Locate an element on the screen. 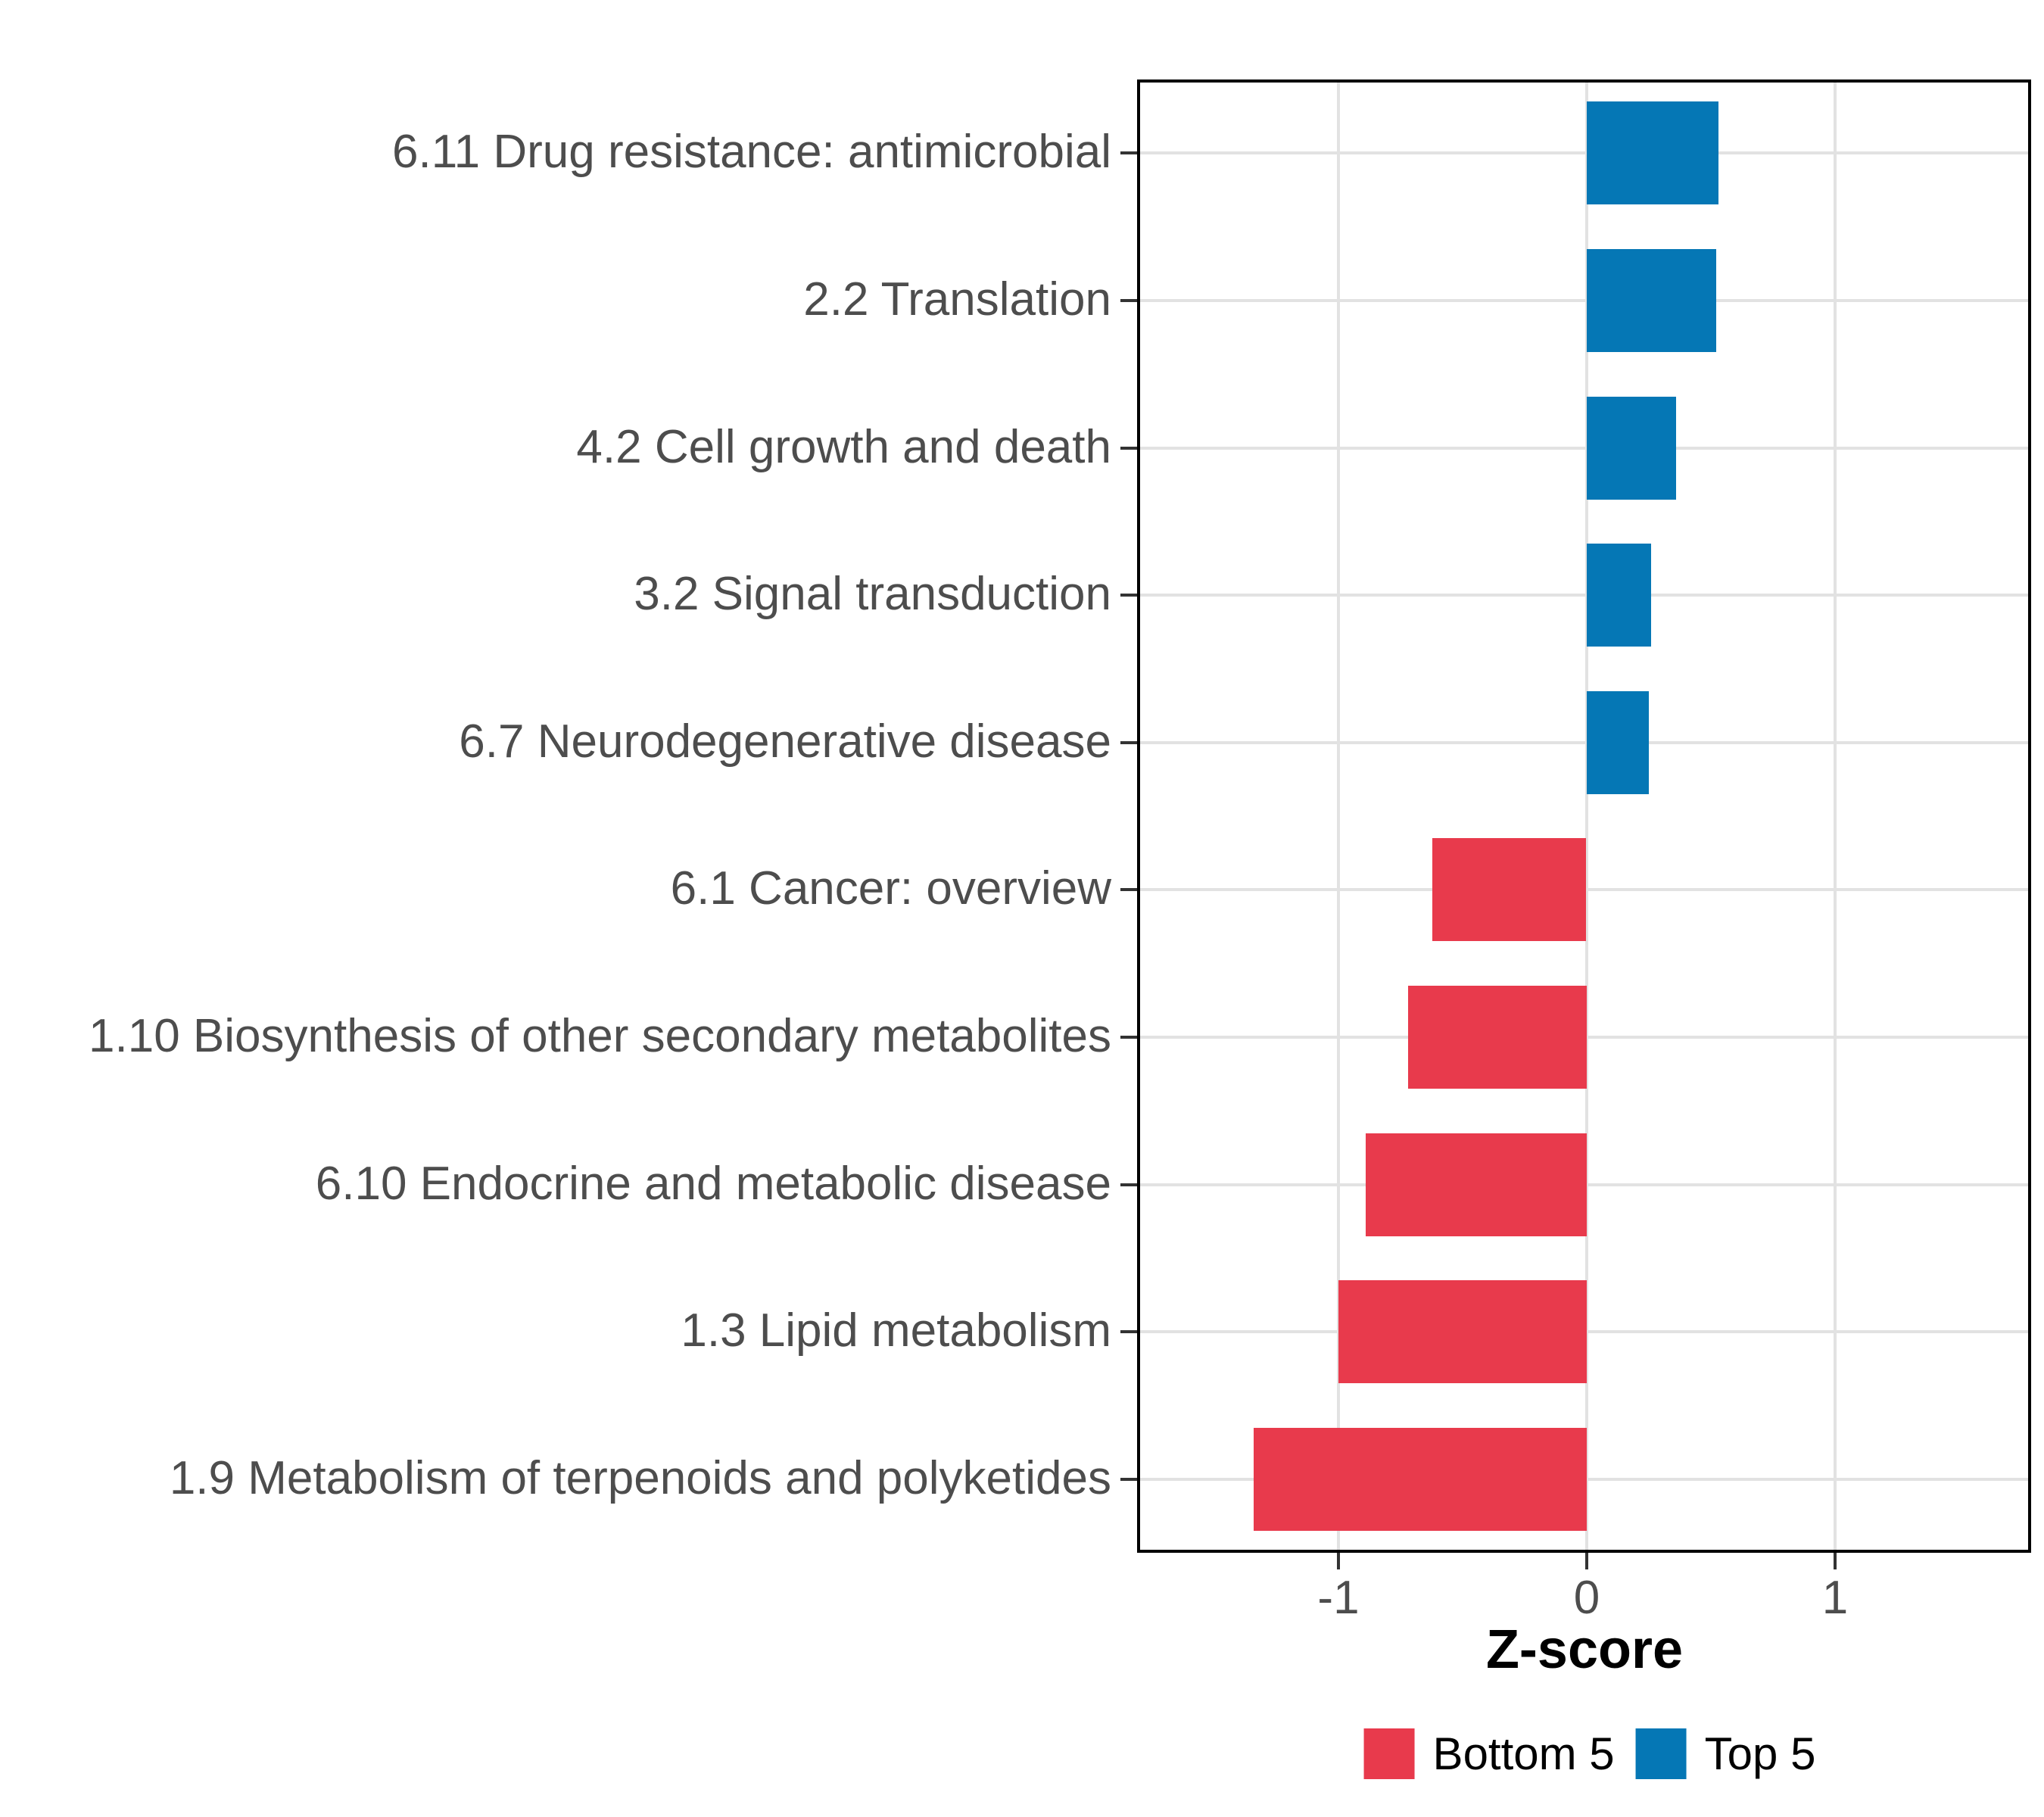 Image resolution: width=2044 pixels, height=1817 pixels. x-tick-label: 1 is located at coordinates (1835, 1598).